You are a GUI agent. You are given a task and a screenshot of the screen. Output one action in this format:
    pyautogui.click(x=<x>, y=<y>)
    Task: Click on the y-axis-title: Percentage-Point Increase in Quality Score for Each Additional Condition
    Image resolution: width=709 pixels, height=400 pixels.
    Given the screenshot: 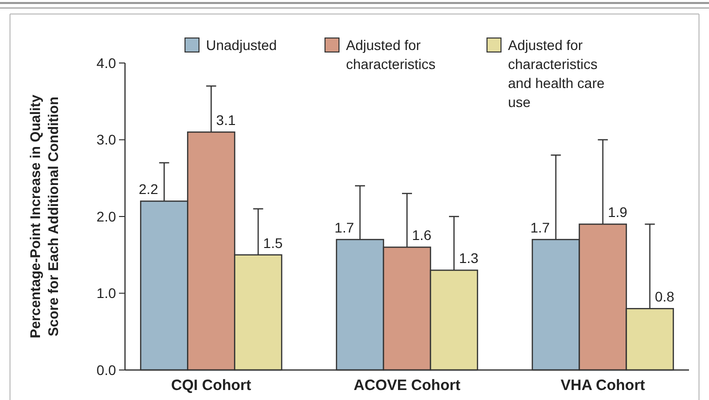 What is the action you would take?
    pyautogui.click(x=44, y=216)
    